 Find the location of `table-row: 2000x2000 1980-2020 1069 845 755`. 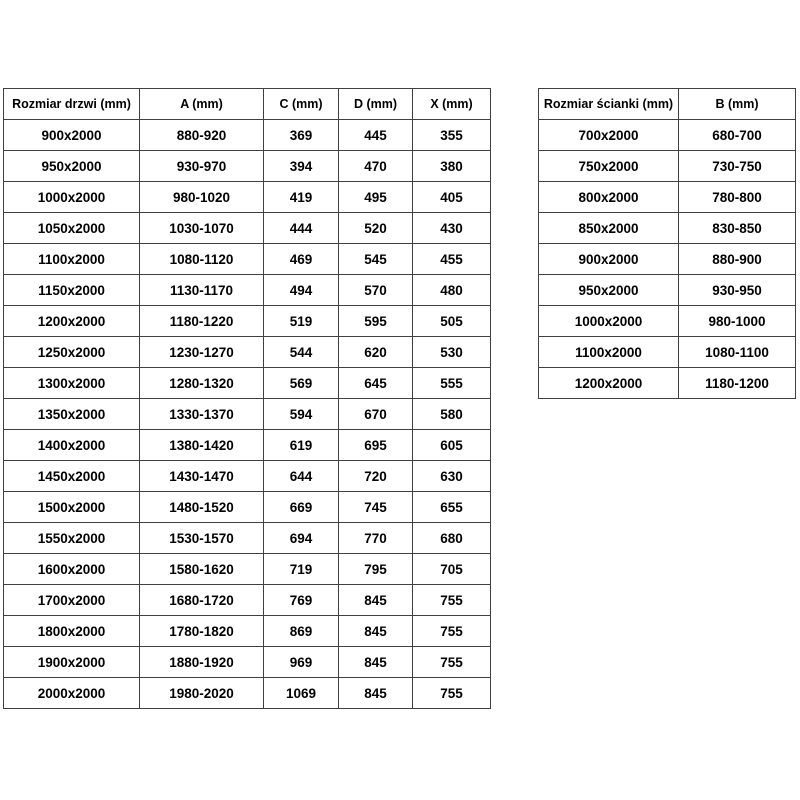

table-row: 2000x2000 1980-2020 1069 845 755 is located at coordinates (247, 693).